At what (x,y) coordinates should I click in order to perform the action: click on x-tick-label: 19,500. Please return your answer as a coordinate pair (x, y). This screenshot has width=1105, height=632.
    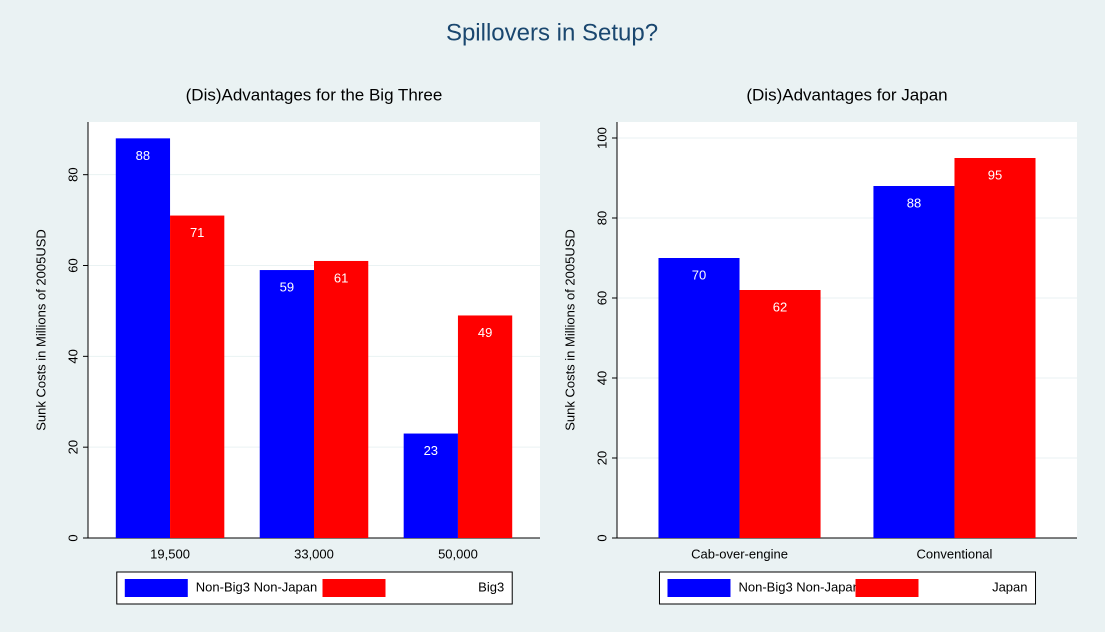
    Looking at the image, I should click on (170, 553).